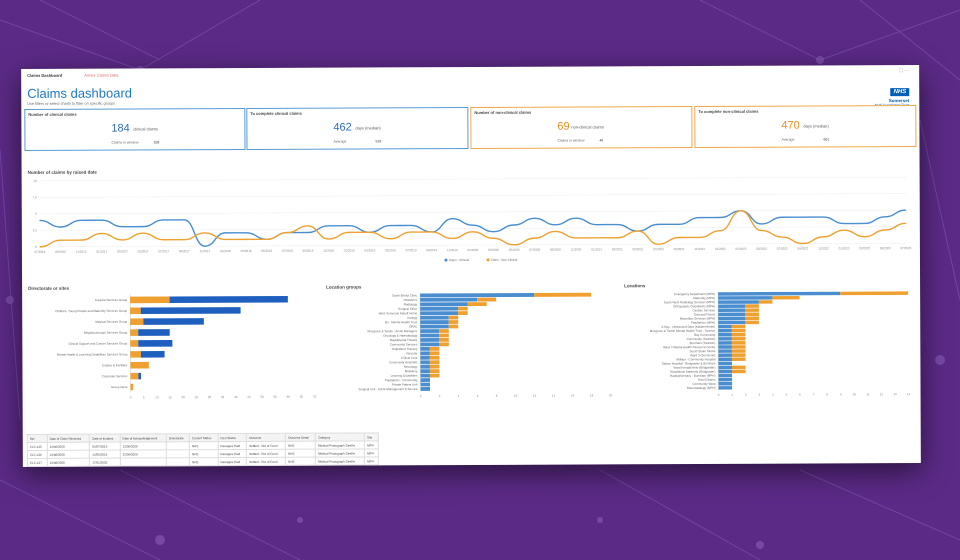  What do you see at coordinates (105, 438) in the screenshot?
I see `column-header: Date of Incident` at bounding box center [105, 438].